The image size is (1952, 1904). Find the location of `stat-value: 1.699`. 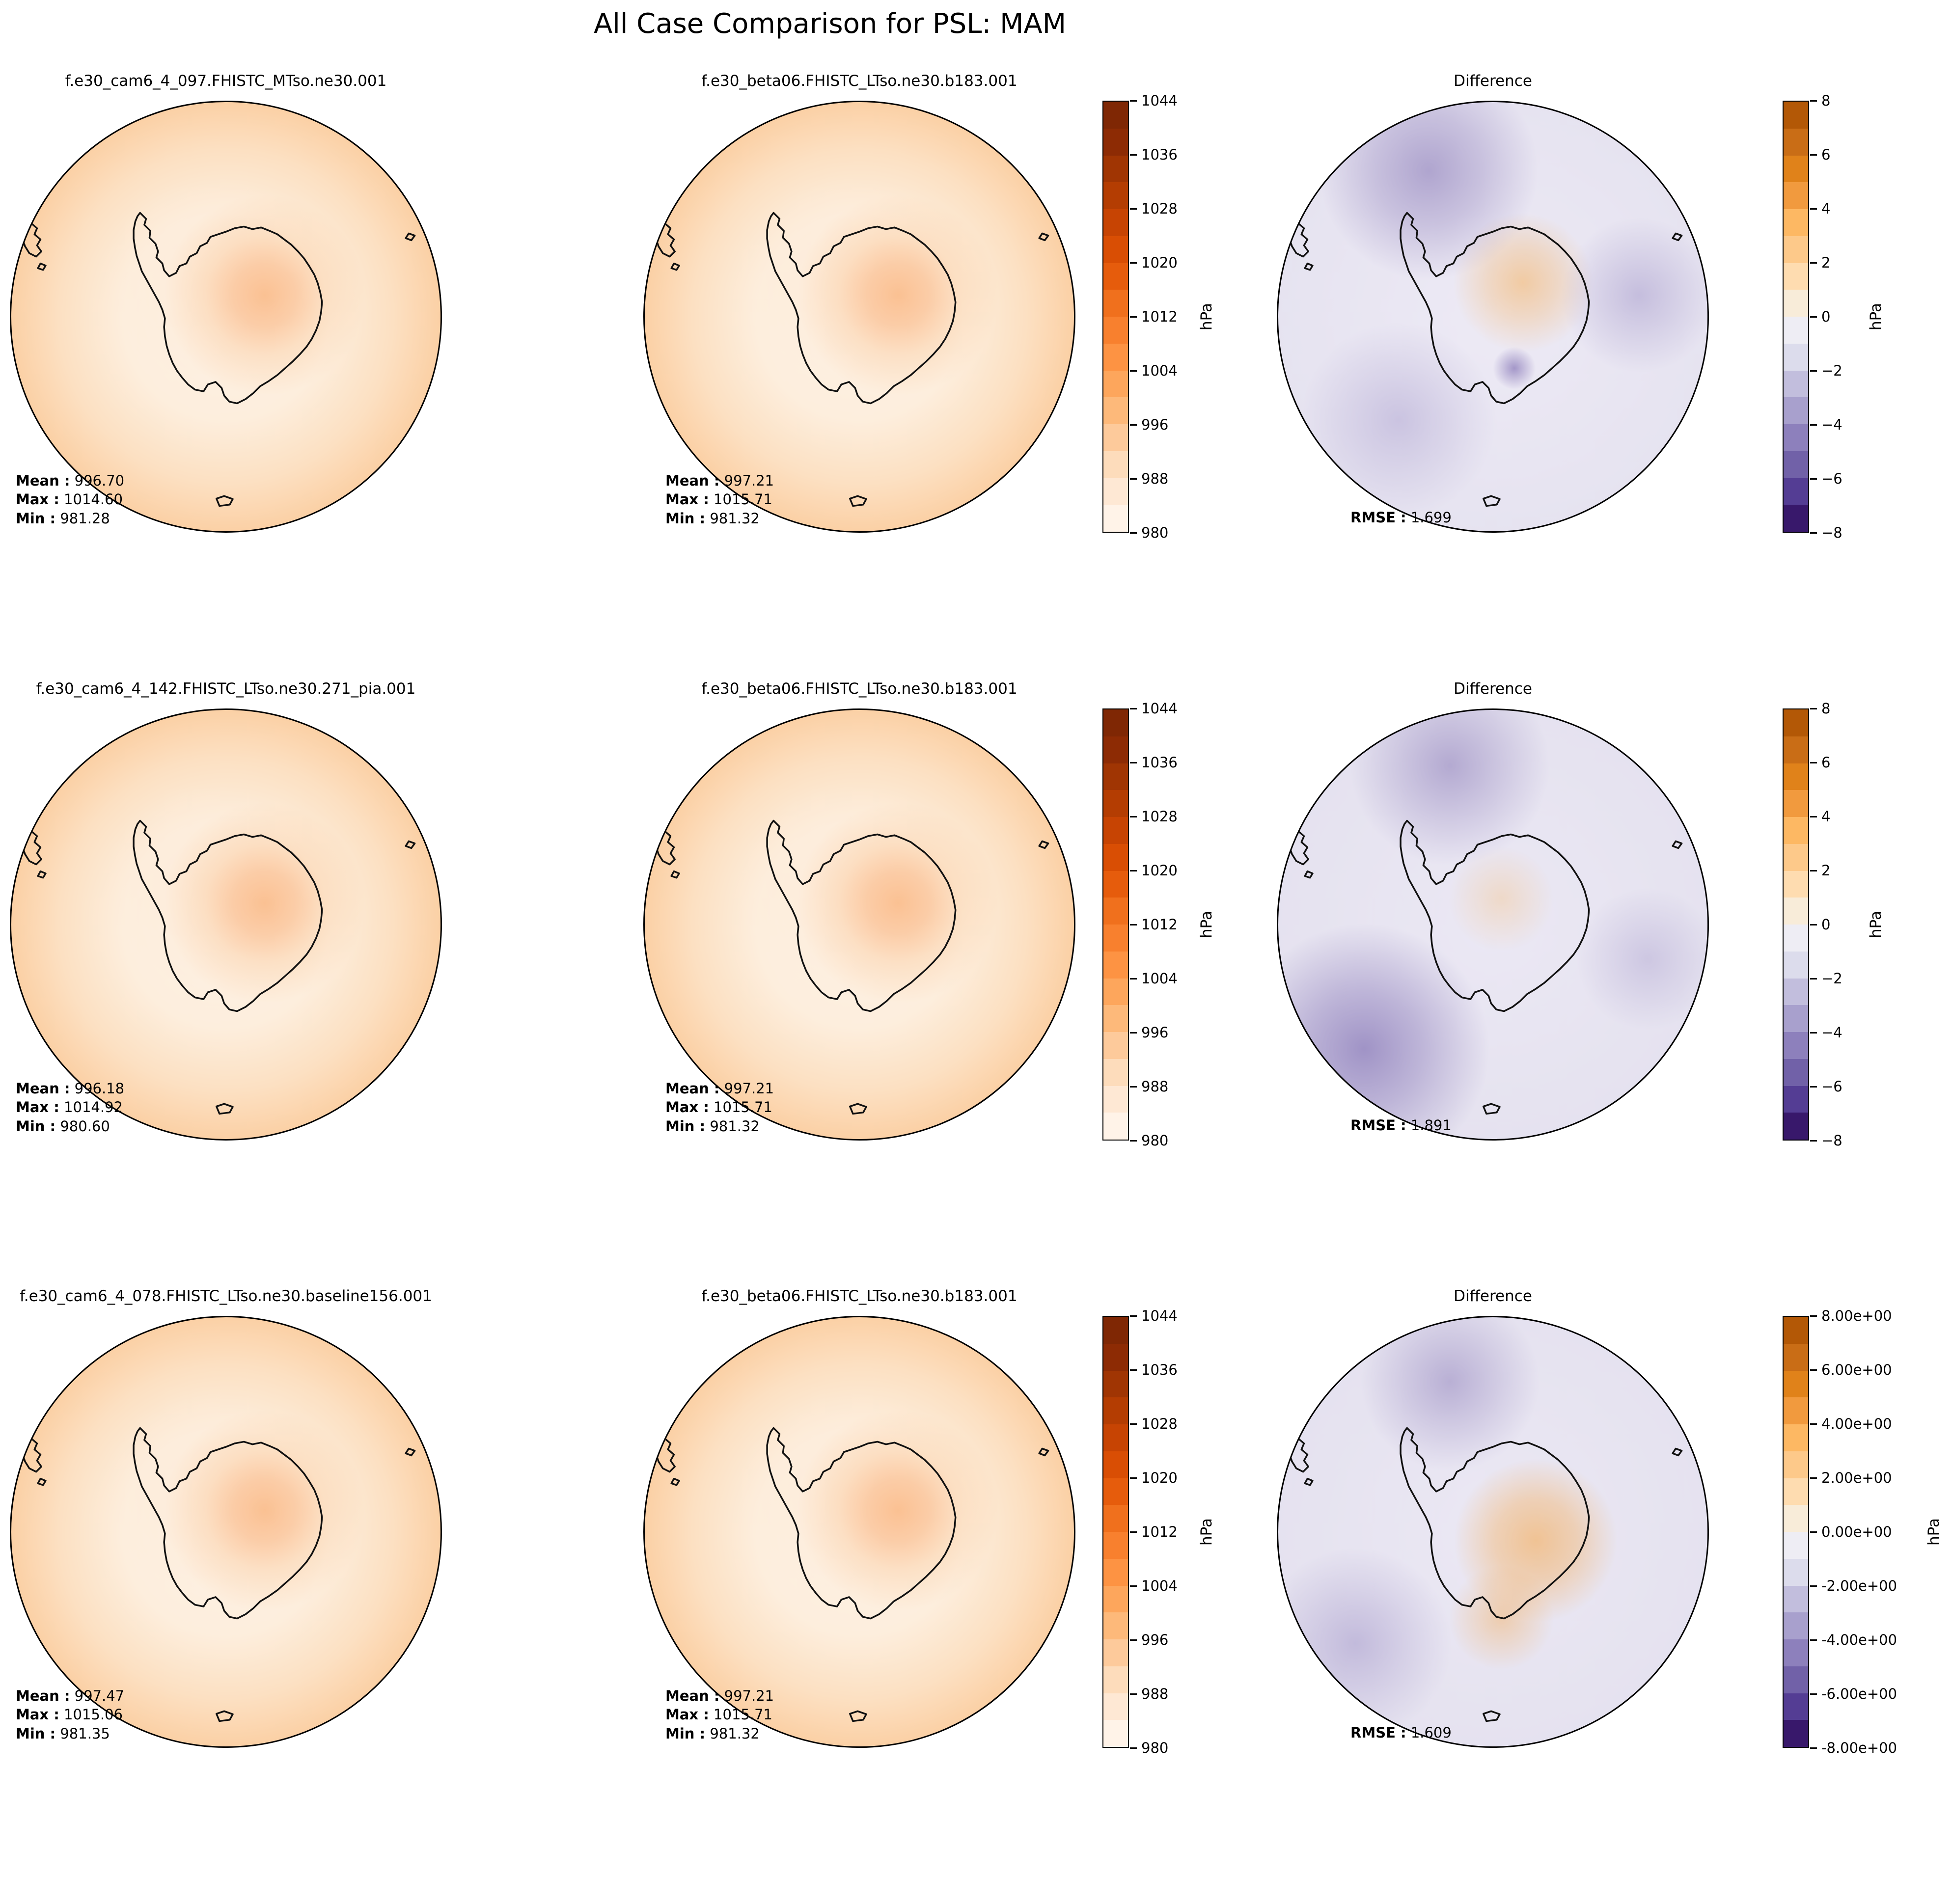

stat-value: 1.699 is located at coordinates (1431, 517).